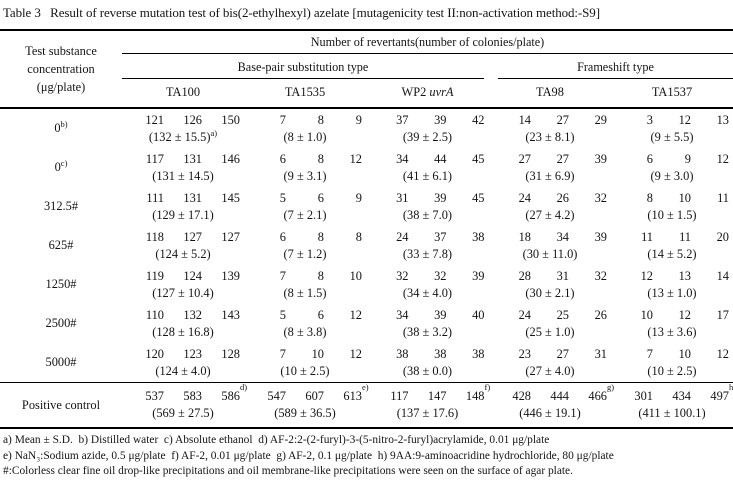 The height and width of the screenshot is (482, 733). What do you see at coordinates (672, 136) in the screenshot?
I see `mean-sd: (9 ± 5.5)` at bounding box center [672, 136].